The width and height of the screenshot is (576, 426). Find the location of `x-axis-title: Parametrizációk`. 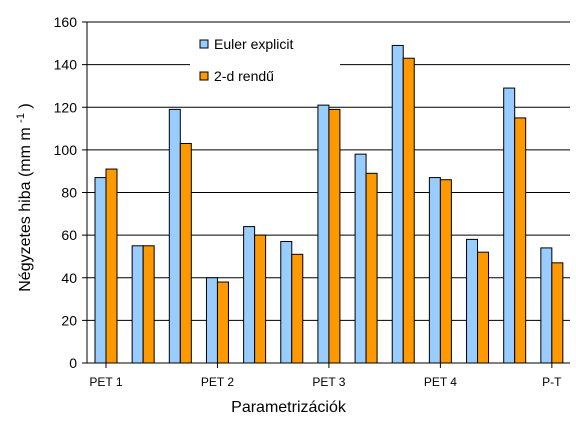

x-axis-title: Parametrizációk is located at coordinates (289, 407).